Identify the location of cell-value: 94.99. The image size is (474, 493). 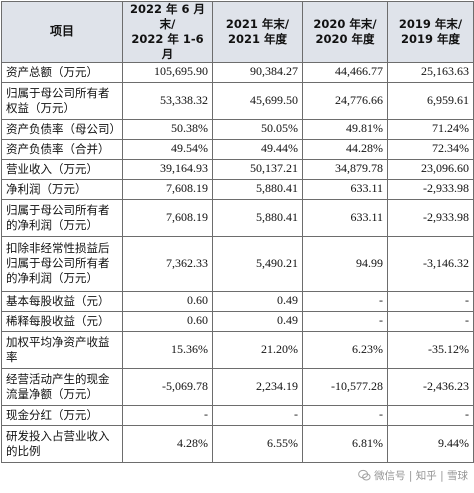
(345, 263).